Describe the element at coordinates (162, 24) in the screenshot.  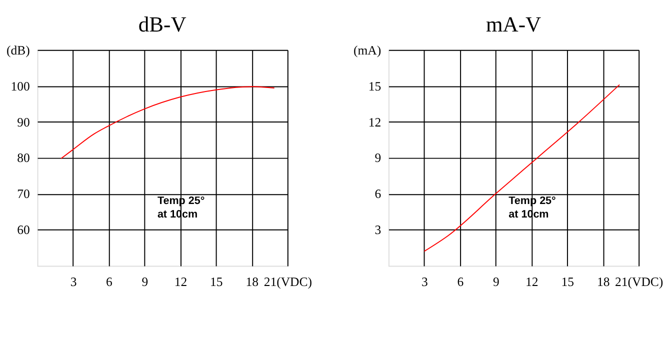
I see `chart-title: dB-V` at that location.